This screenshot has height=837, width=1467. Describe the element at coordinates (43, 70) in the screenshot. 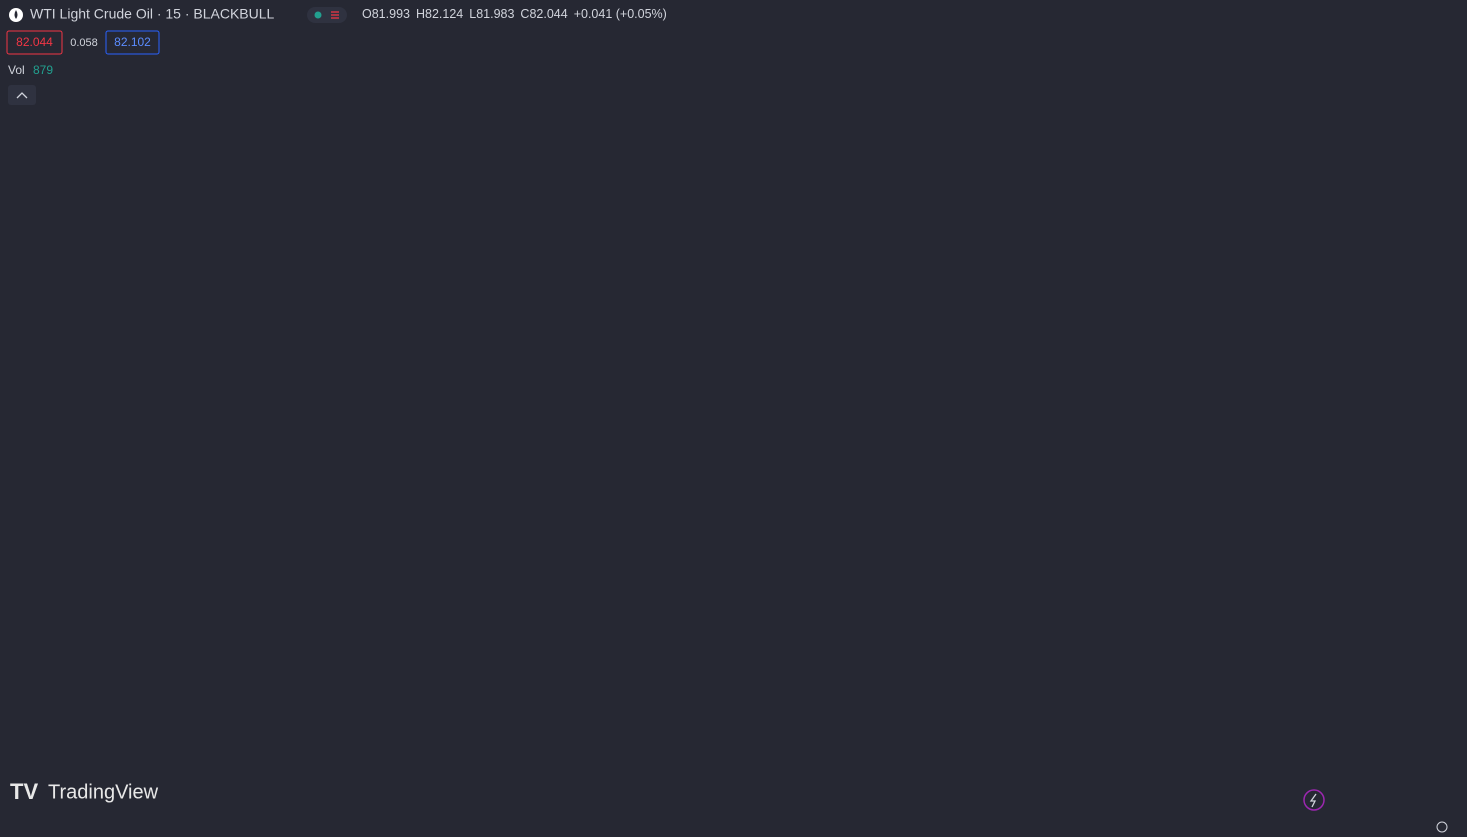

I see `volume-value: 879` at that location.